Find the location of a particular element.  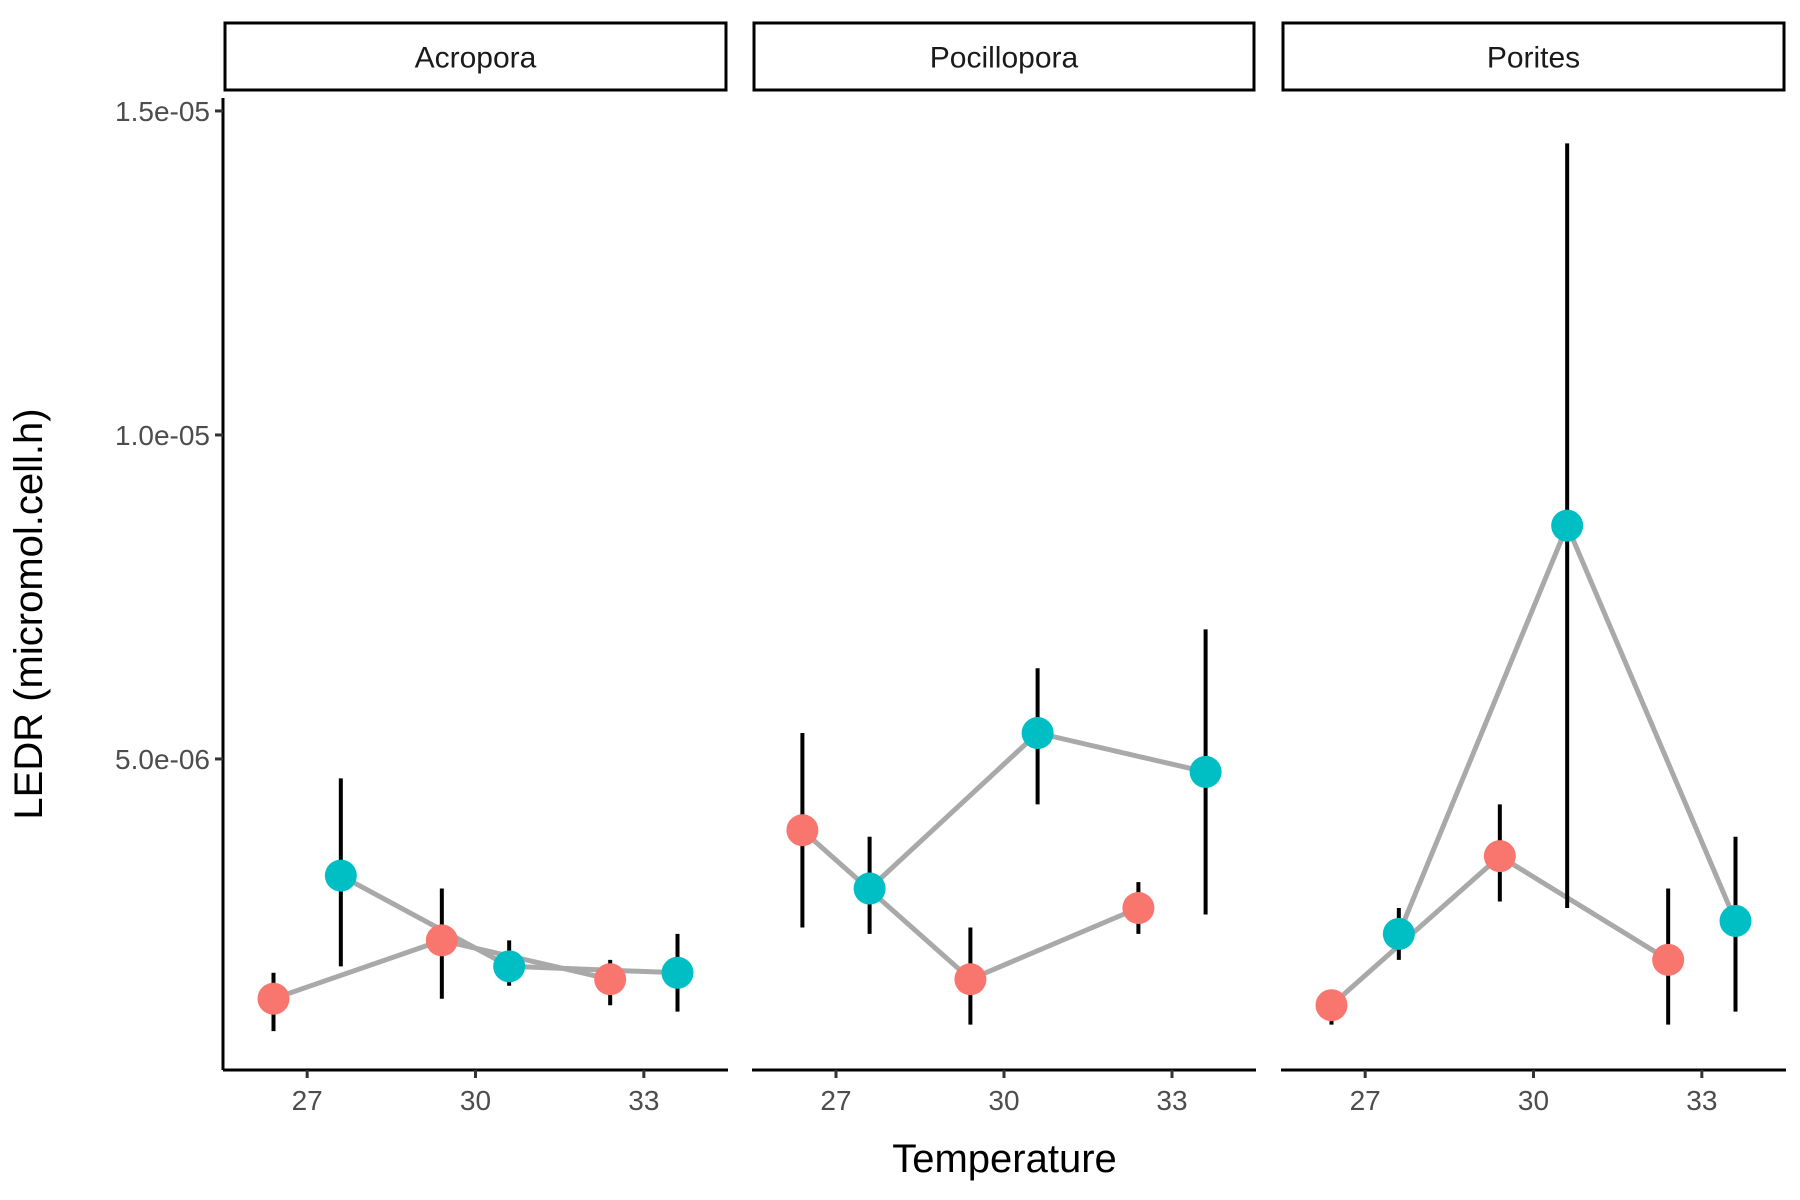

y-tick-label: 5.0e-06 is located at coordinates (162, 759).